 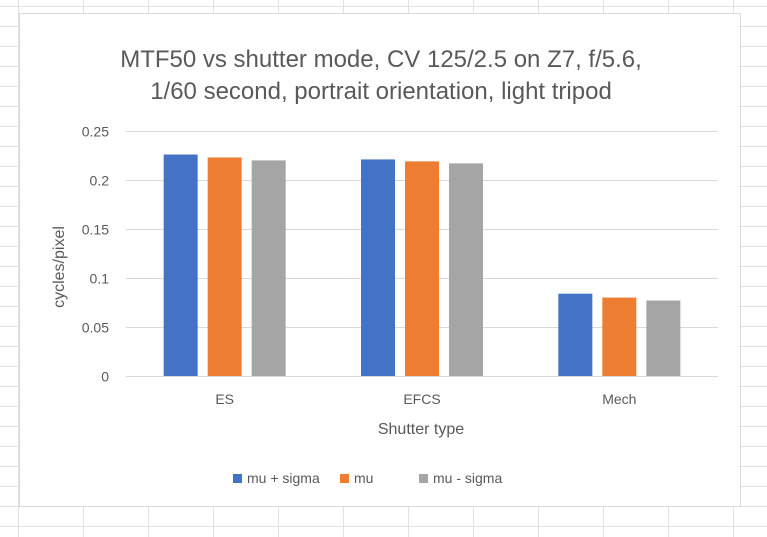 I want to click on y-tick-label: 0.15, so click(x=95, y=230).